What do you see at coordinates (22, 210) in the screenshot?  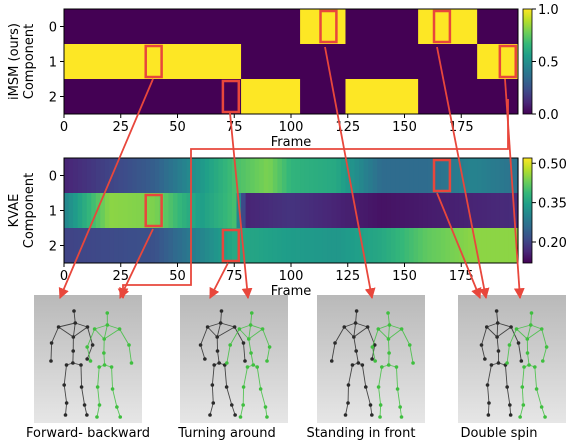 I see `y-axis-label: KVAEComponent` at bounding box center [22, 210].